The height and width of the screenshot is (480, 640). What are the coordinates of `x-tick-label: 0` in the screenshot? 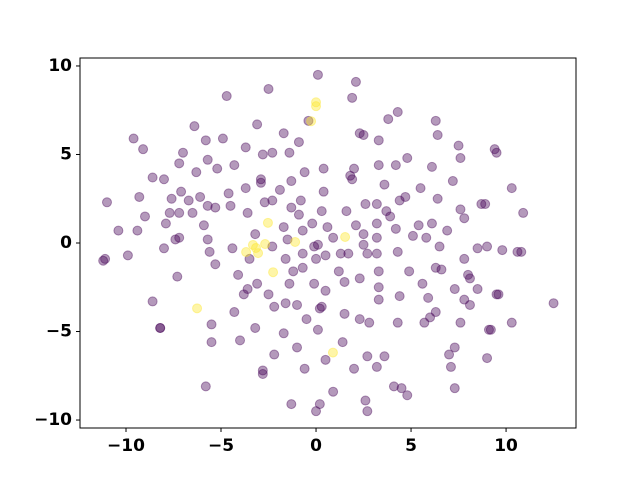 It's located at (316, 446).